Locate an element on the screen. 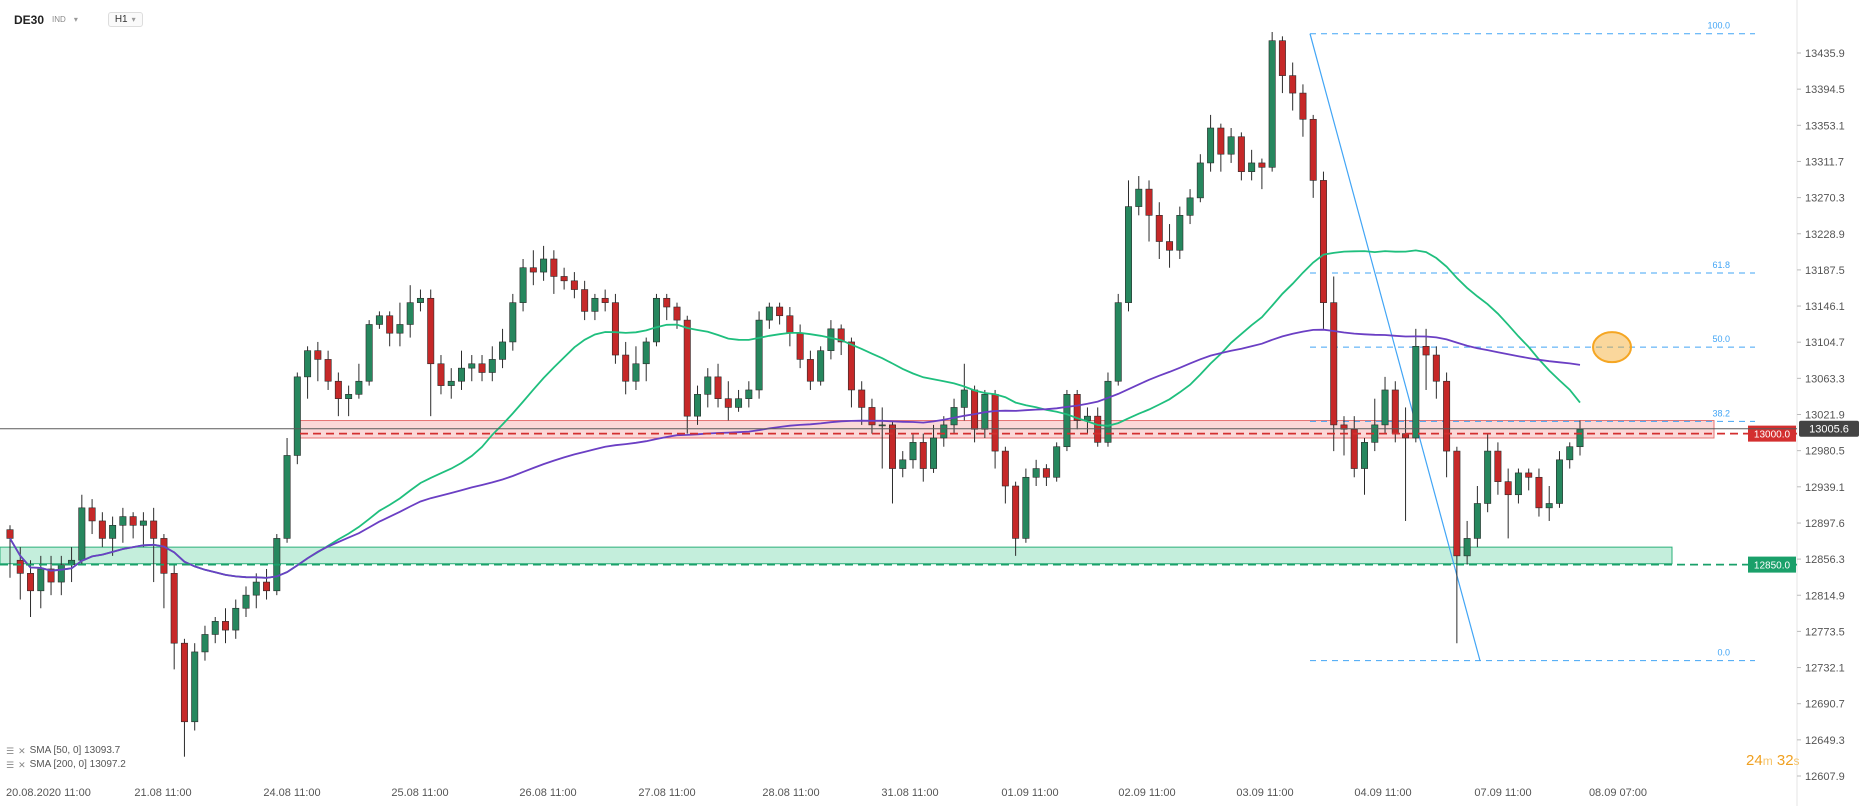 The width and height of the screenshot is (1866, 811). last-price-tag is located at coordinates (1829, 428).